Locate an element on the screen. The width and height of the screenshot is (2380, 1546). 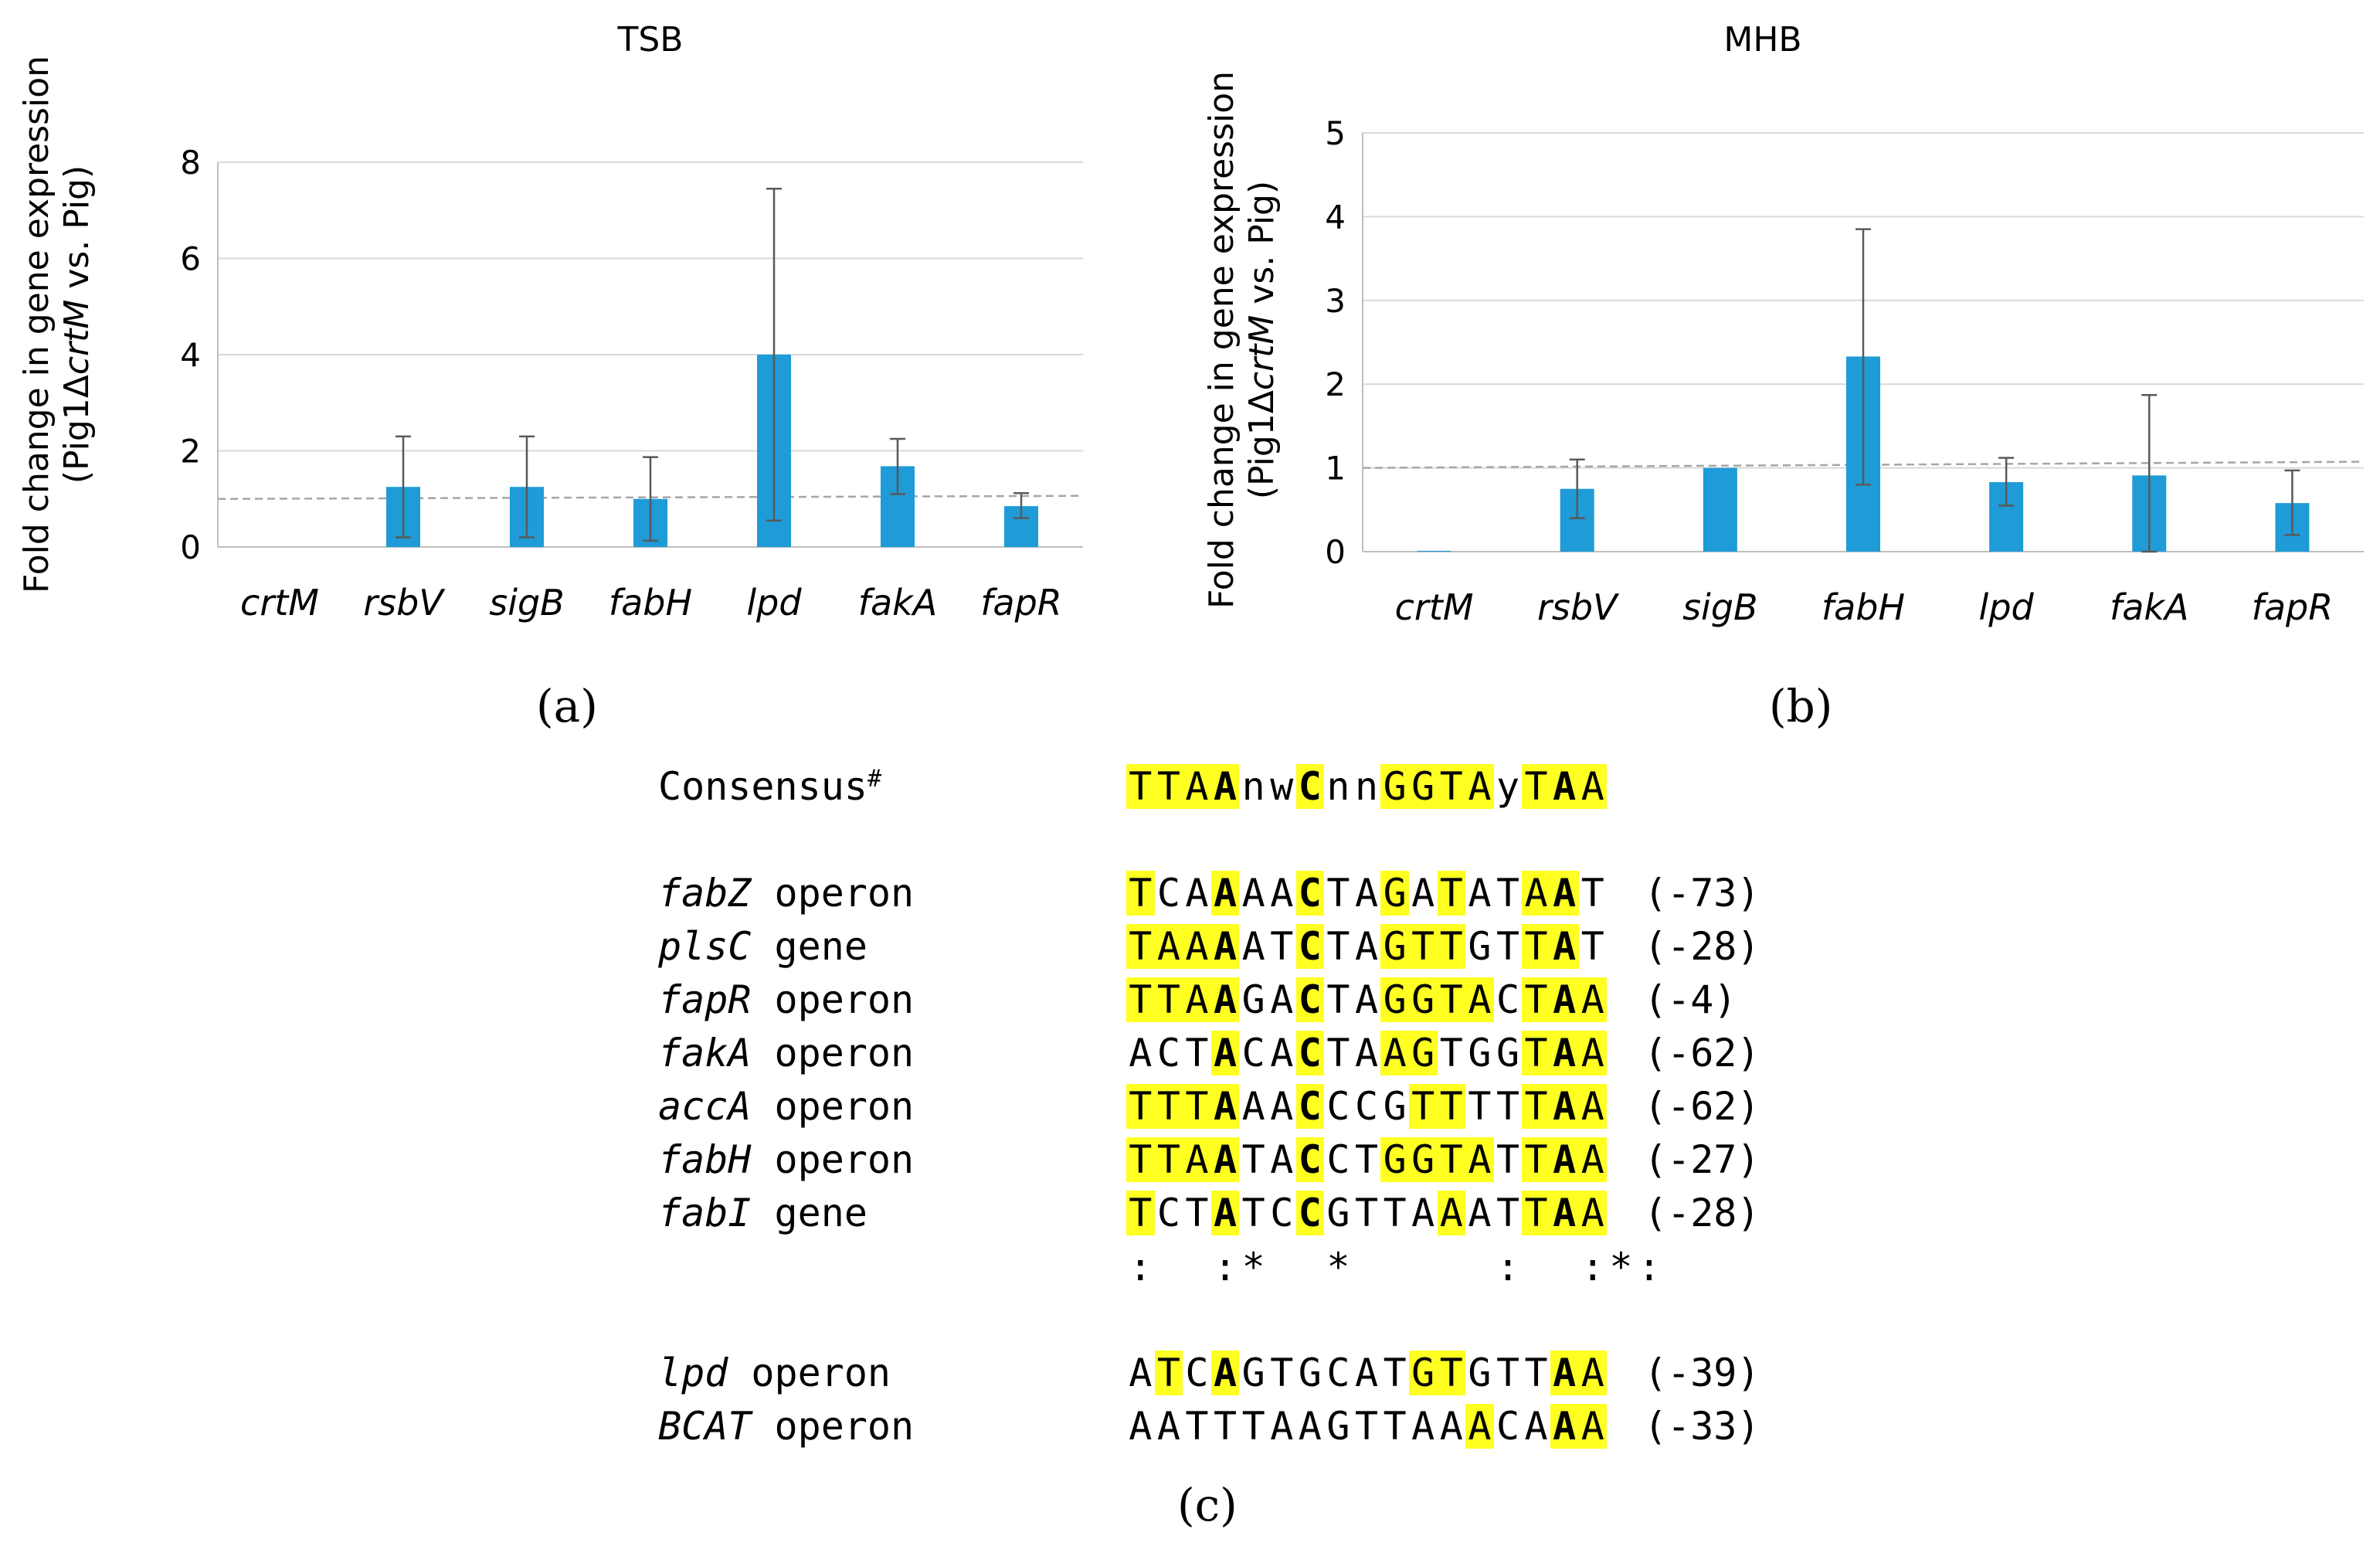
y-tick-label: 2 is located at coordinates (191, 452).